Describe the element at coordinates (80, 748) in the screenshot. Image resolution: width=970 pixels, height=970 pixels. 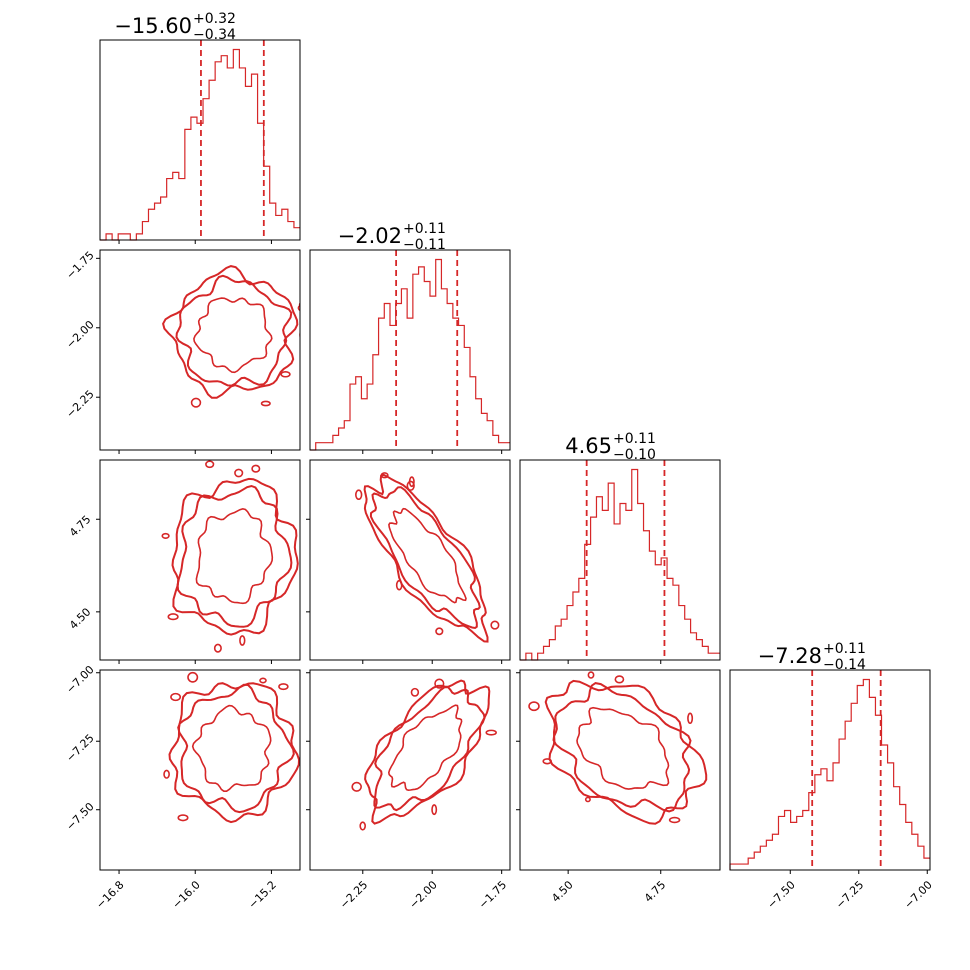
I see `y-tick-label-3-1: −7.25` at that location.